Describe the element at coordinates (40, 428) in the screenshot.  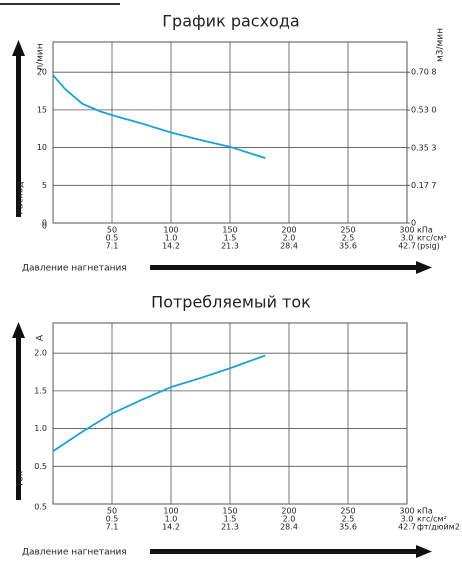
I see `y-tick-label: 1.0` at that location.